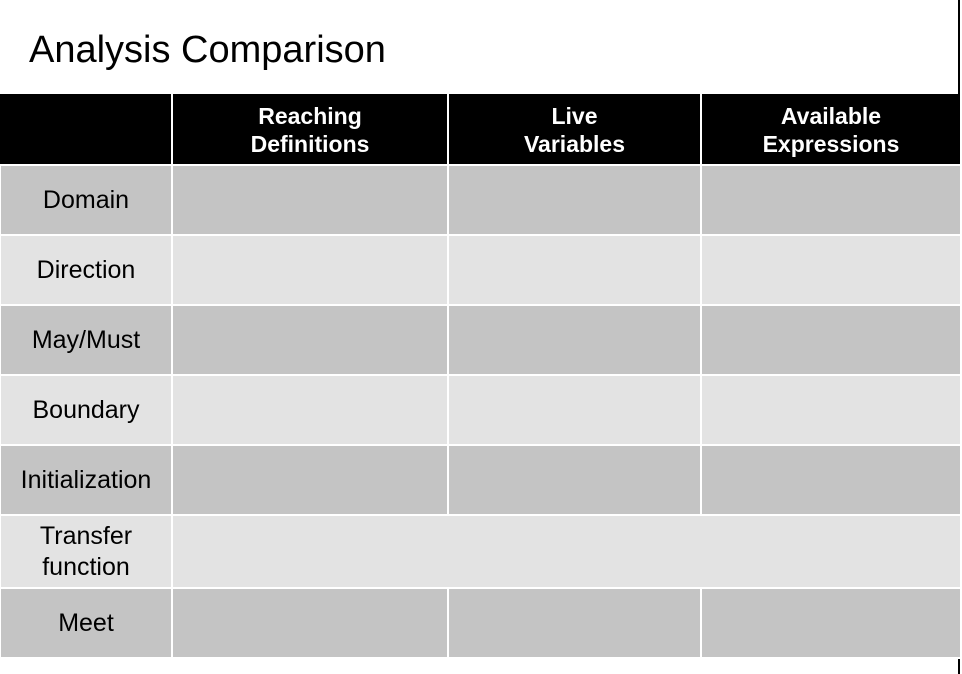  Describe the element at coordinates (87, 623) in the screenshot. I see `row-label-meet: Meet` at that location.